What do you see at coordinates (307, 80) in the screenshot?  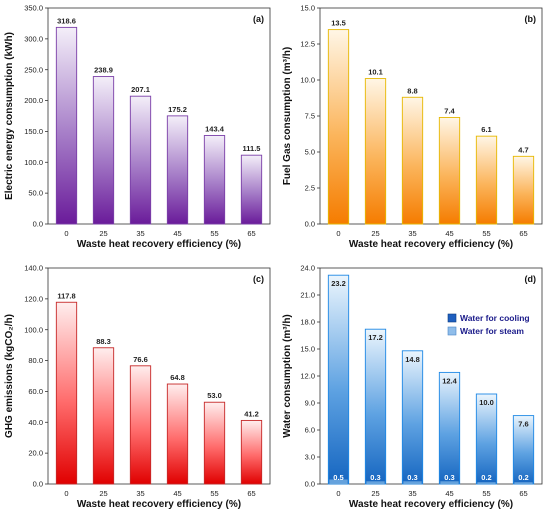 I see `y-tick-label: 10.0` at bounding box center [307, 80].